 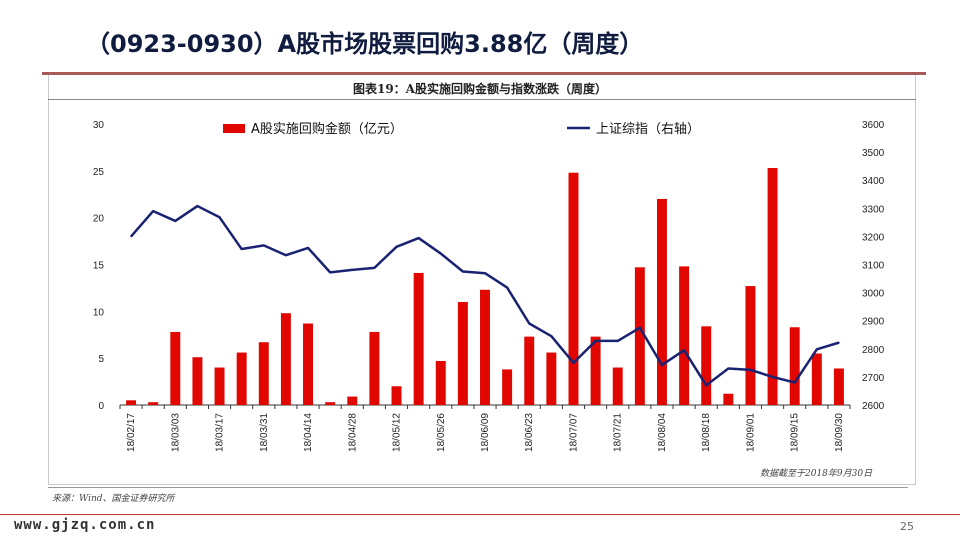 What do you see at coordinates (99, 312) in the screenshot?
I see `y-left-tick-label: 10` at bounding box center [99, 312].